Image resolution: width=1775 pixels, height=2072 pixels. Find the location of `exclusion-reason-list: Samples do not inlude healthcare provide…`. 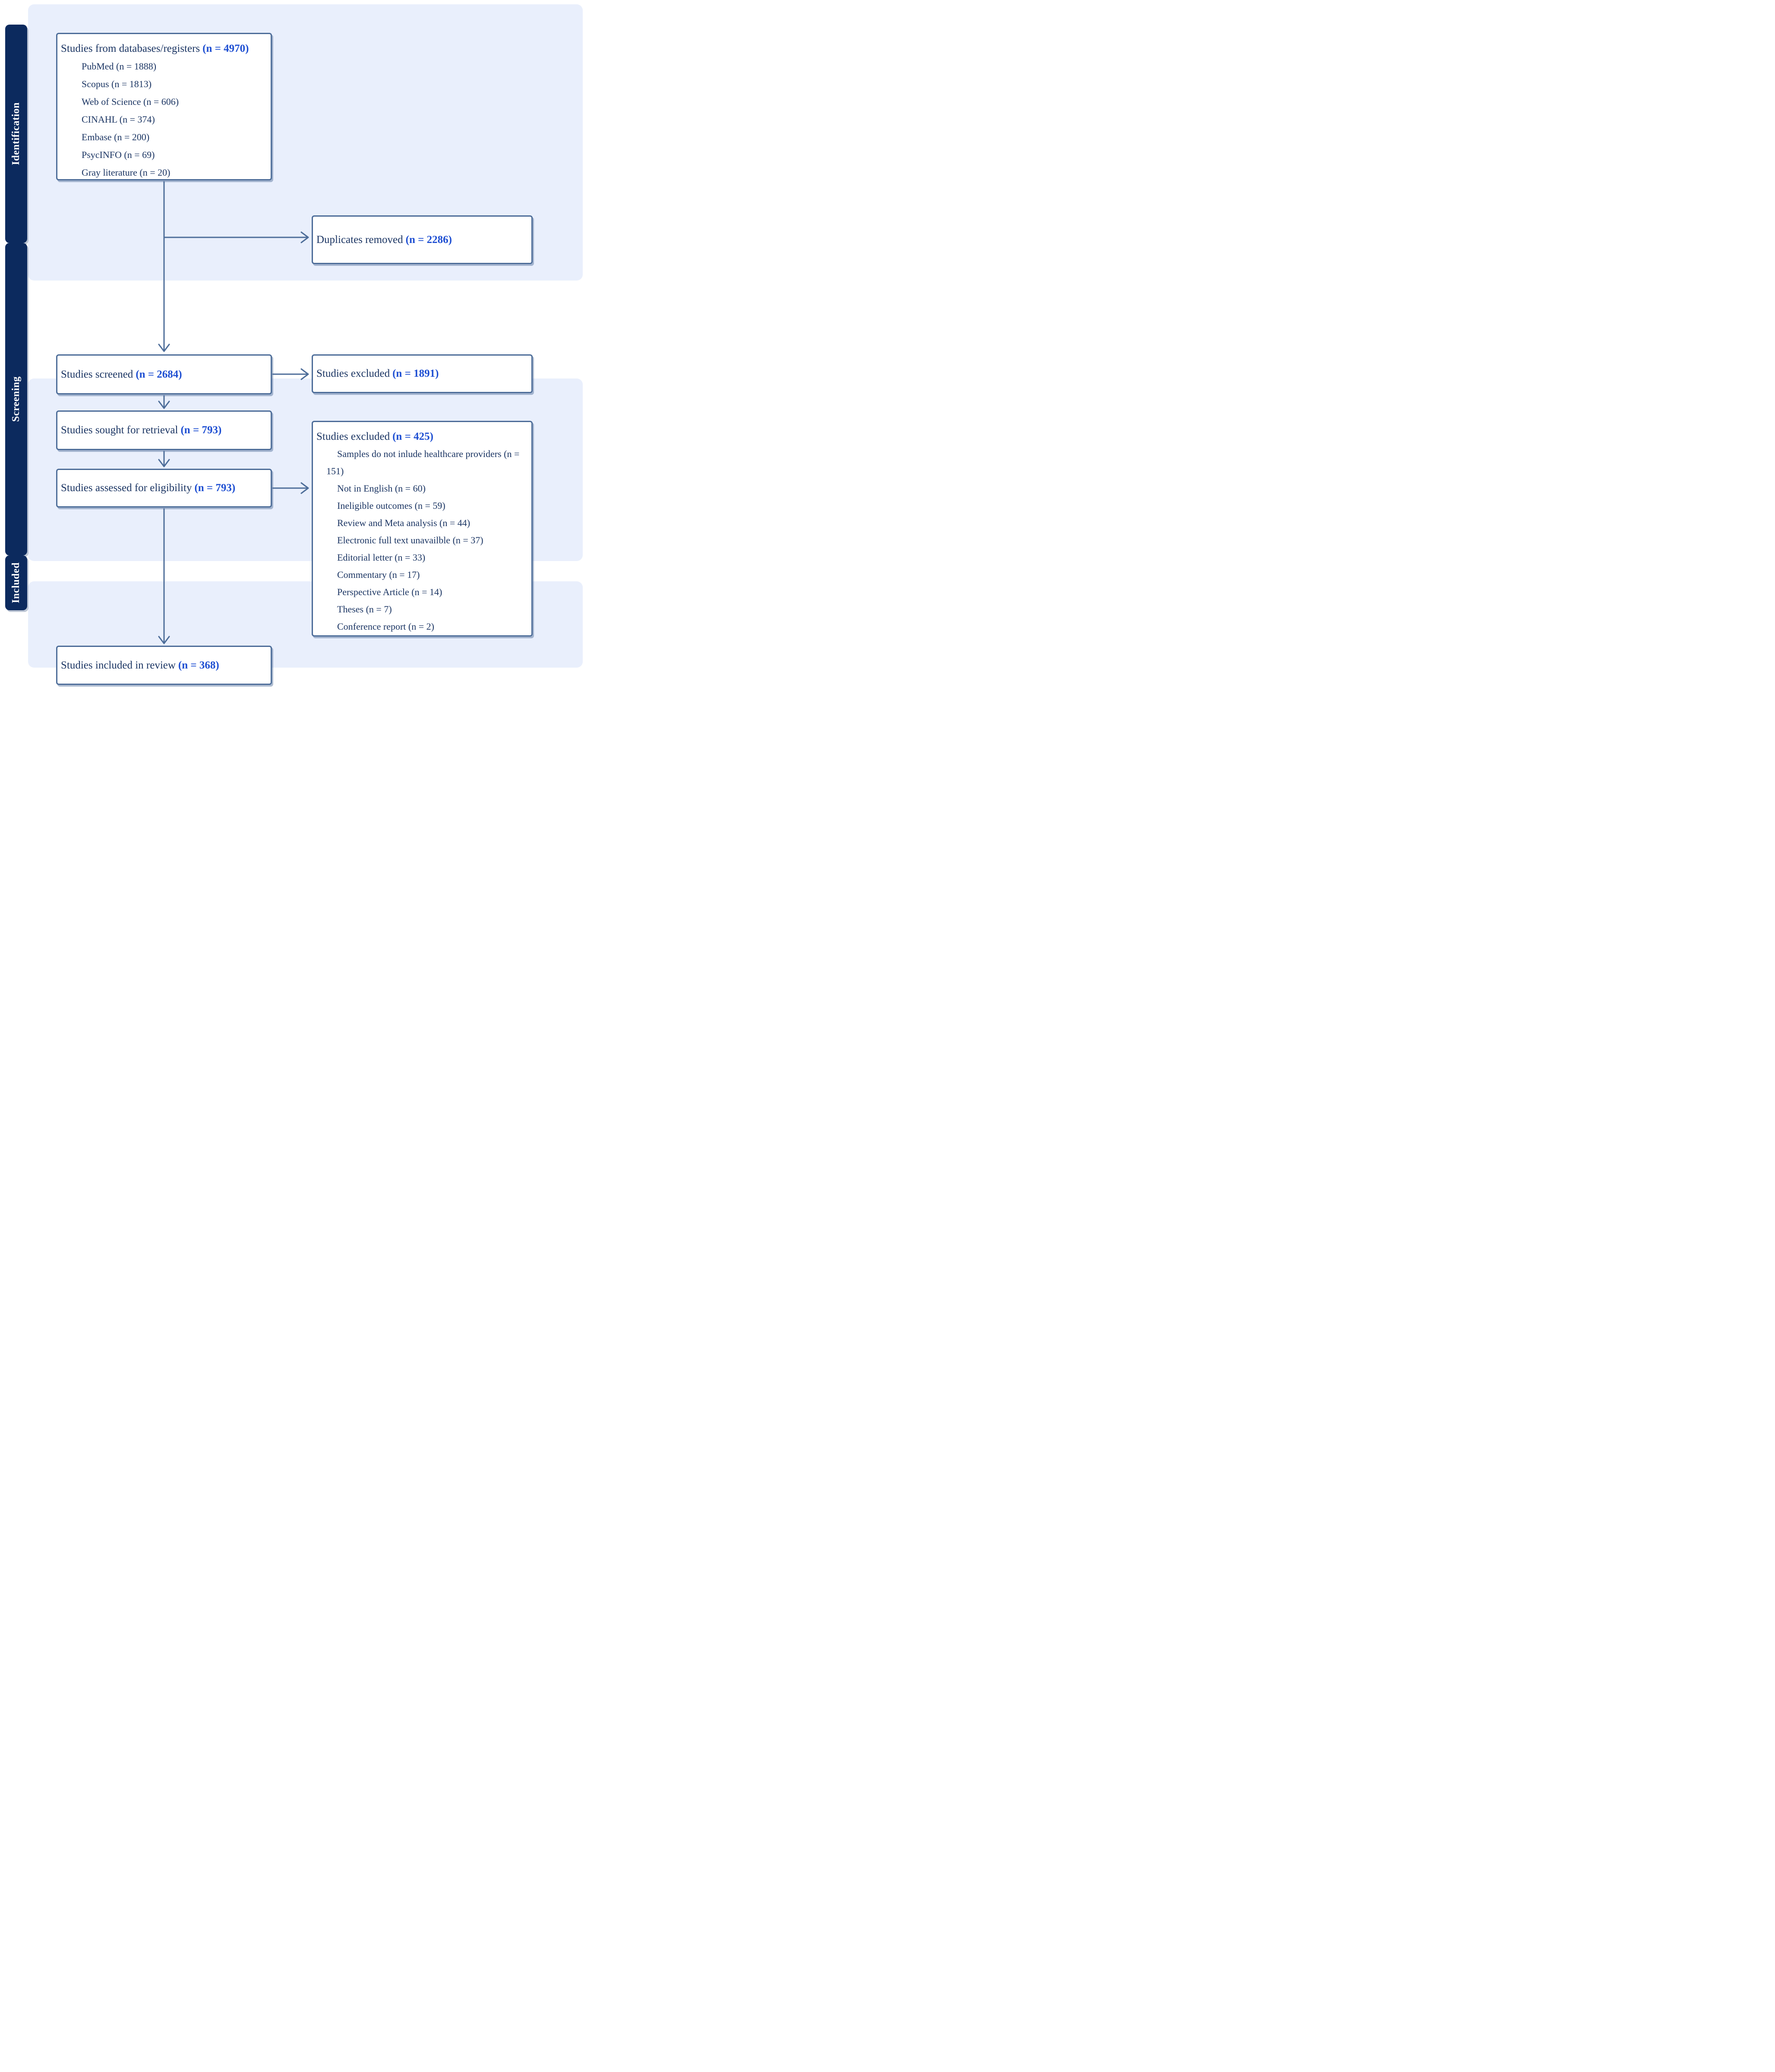

exclusion-reason-list: Samples do not inlude healthcare provide… is located at coordinates (426, 540).